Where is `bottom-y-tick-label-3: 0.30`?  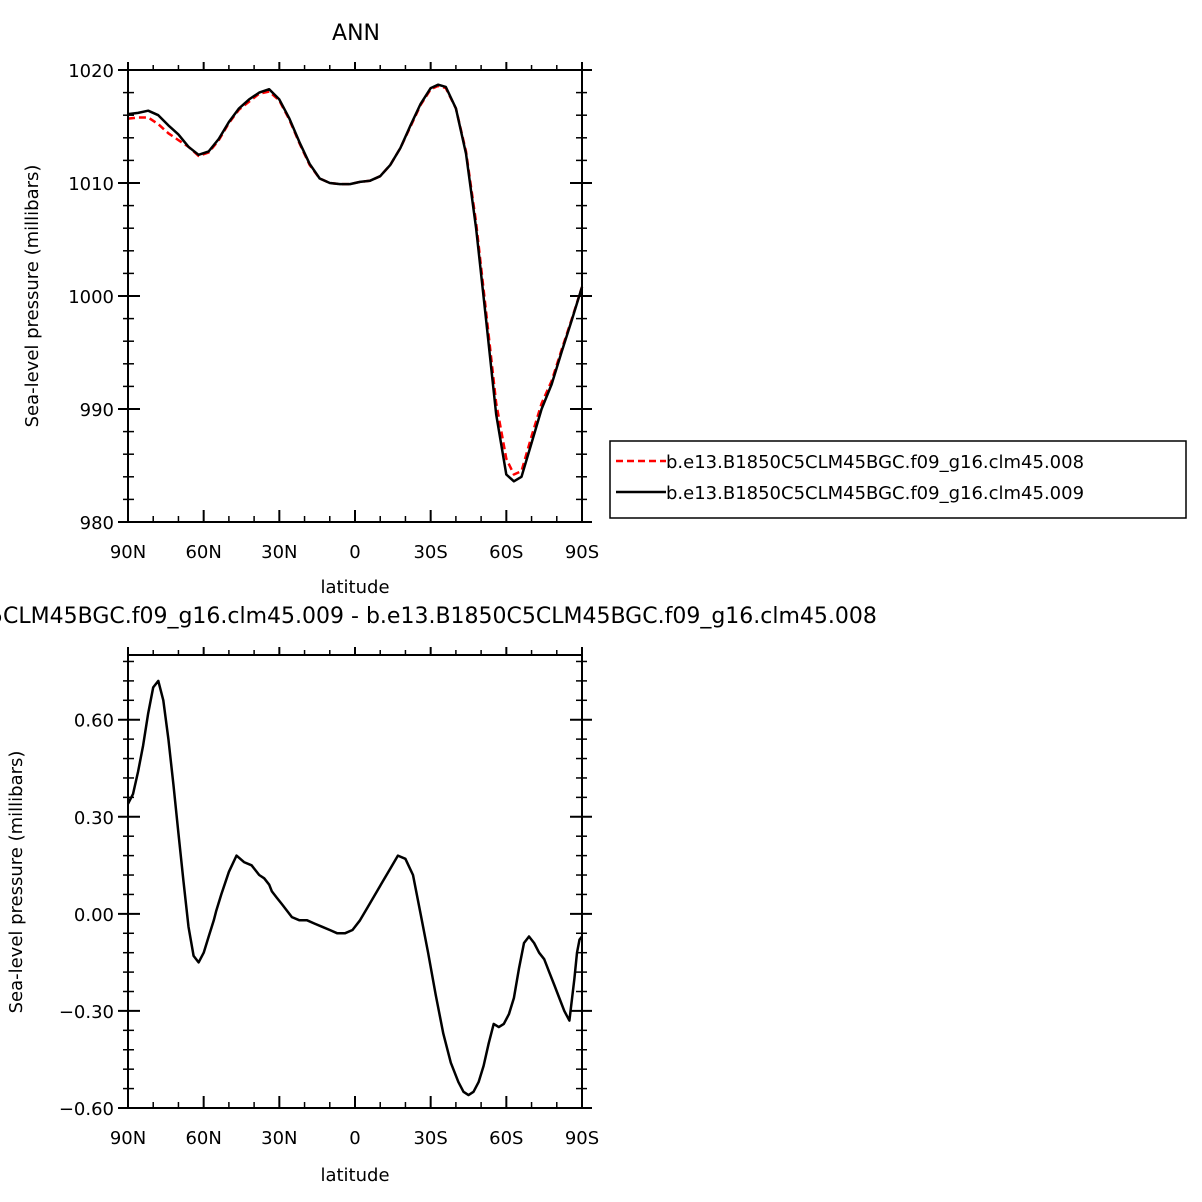 bottom-y-tick-label-3: 0.30 is located at coordinates (94, 818).